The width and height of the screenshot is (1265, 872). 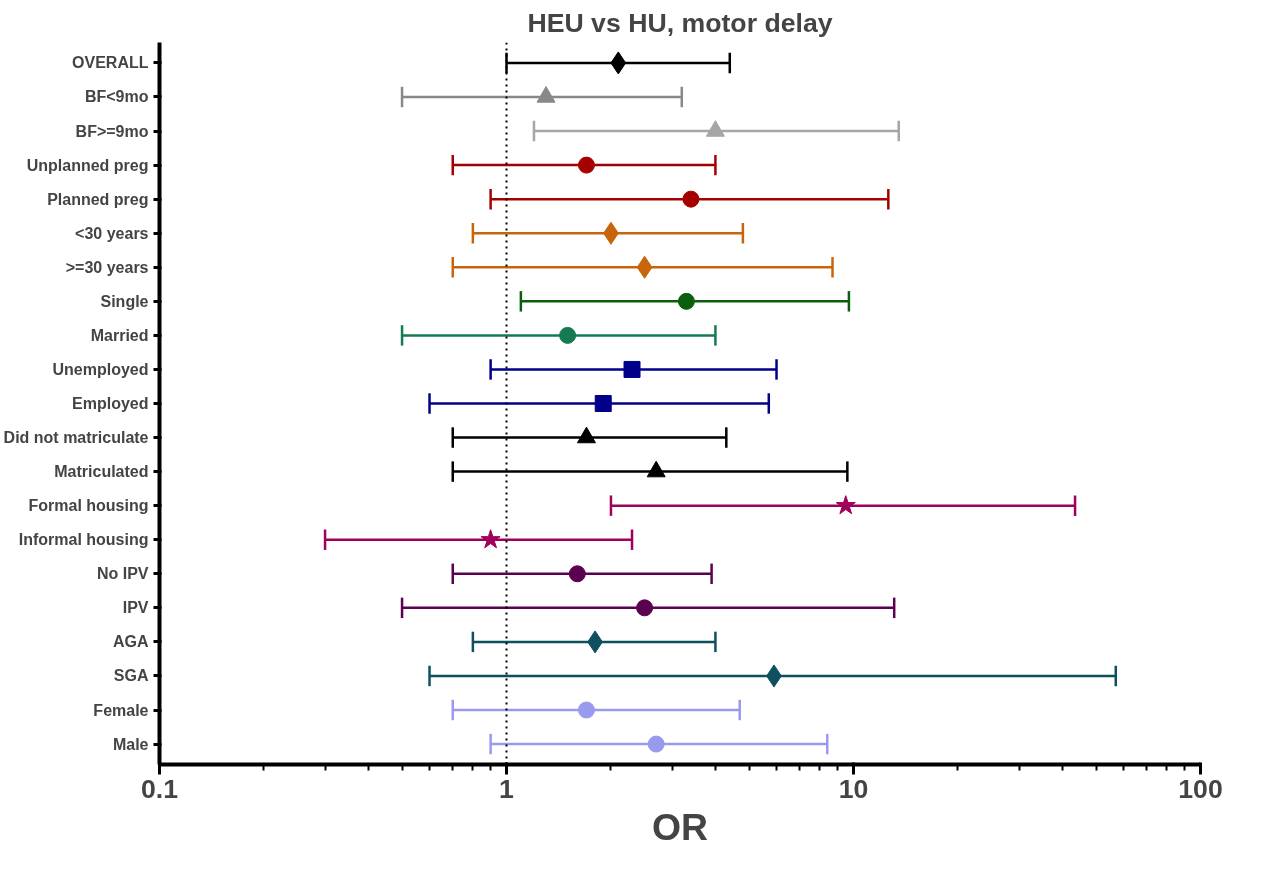 I want to click on y-tick-label: Unplanned preg, so click(x=87, y=165).